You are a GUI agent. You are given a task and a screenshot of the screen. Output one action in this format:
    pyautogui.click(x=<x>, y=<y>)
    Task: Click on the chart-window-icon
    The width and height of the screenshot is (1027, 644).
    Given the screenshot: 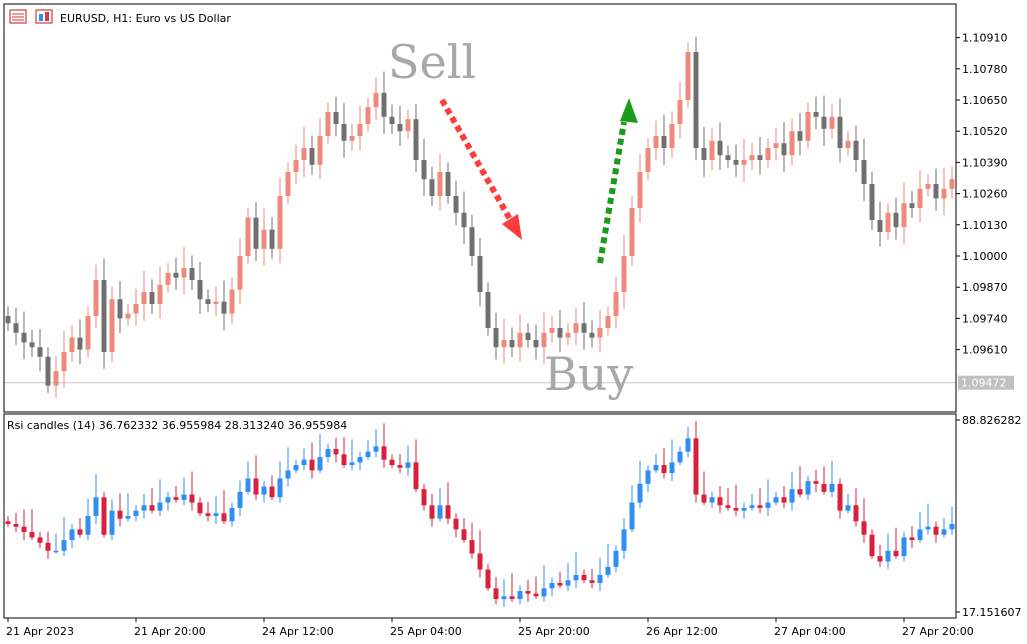 What is the action you would take?
    pyautogui.click(x=18, y=16)
    